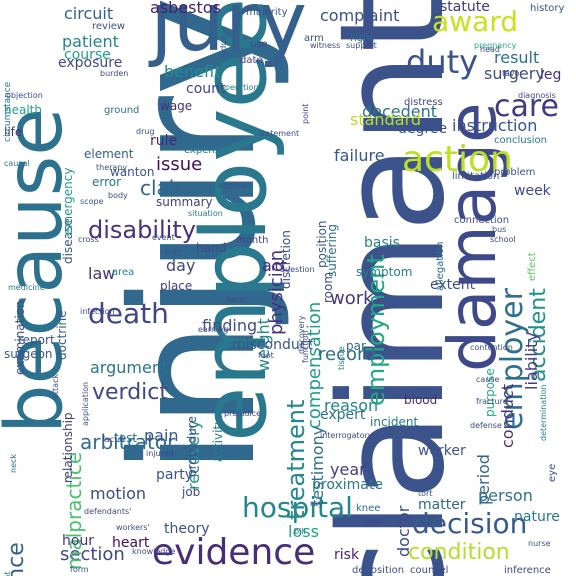 The height and width of the screenshot is (576, 576). What do you see at coordinates (499, 229) in the screenshot?
I see `word: bus` at bounding box center [499, 229].